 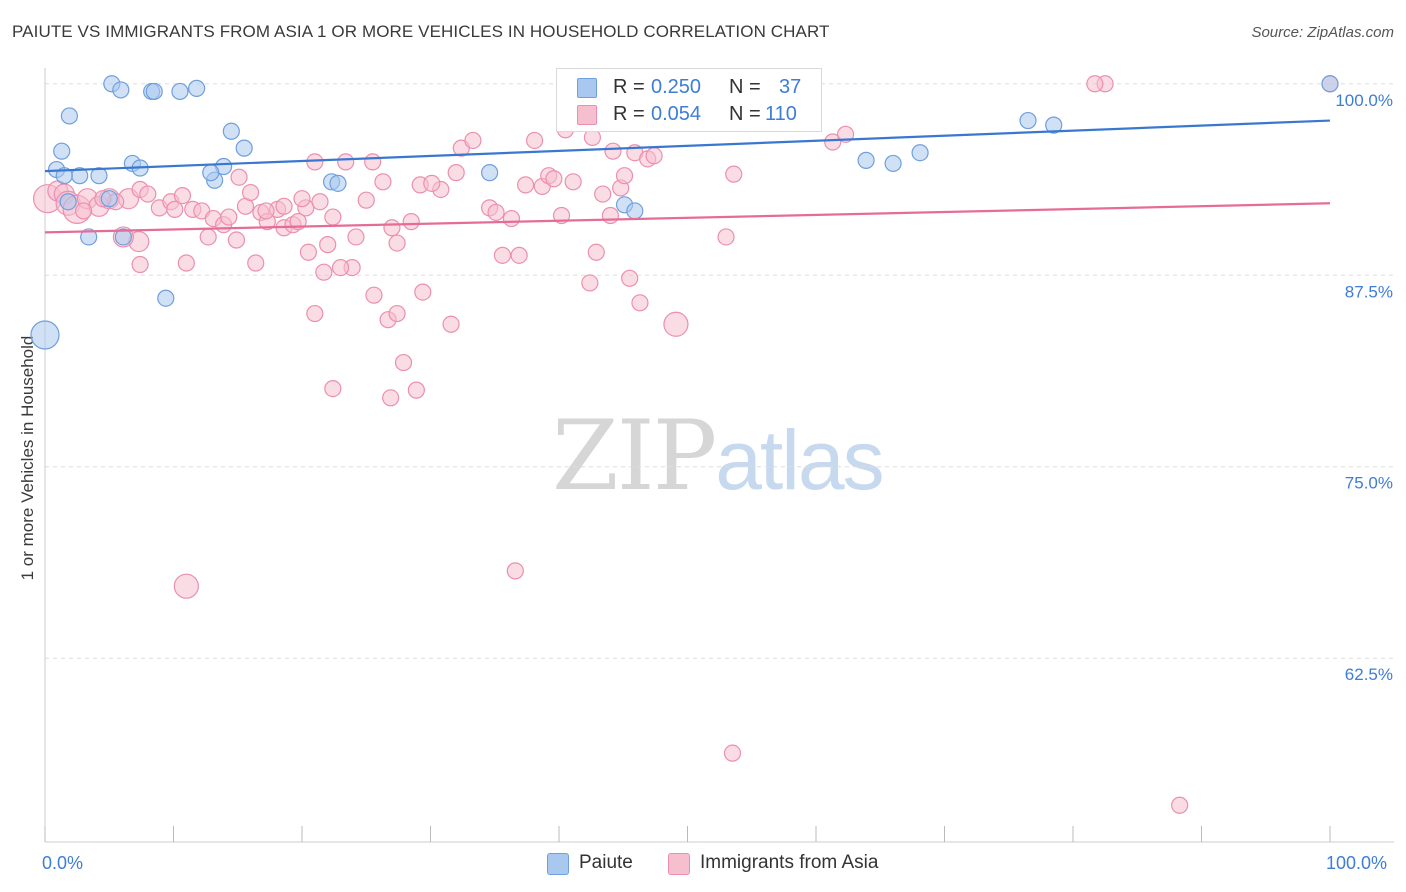 What do you see at coordinates (790, 87) in the screenshot?
I see `n-value: 37` at bounding box center [790, 87].